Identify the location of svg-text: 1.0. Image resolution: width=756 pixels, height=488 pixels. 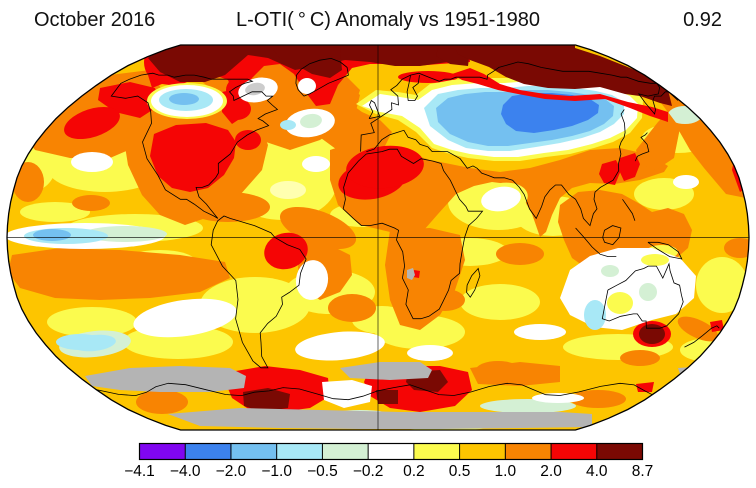
(506, 471).